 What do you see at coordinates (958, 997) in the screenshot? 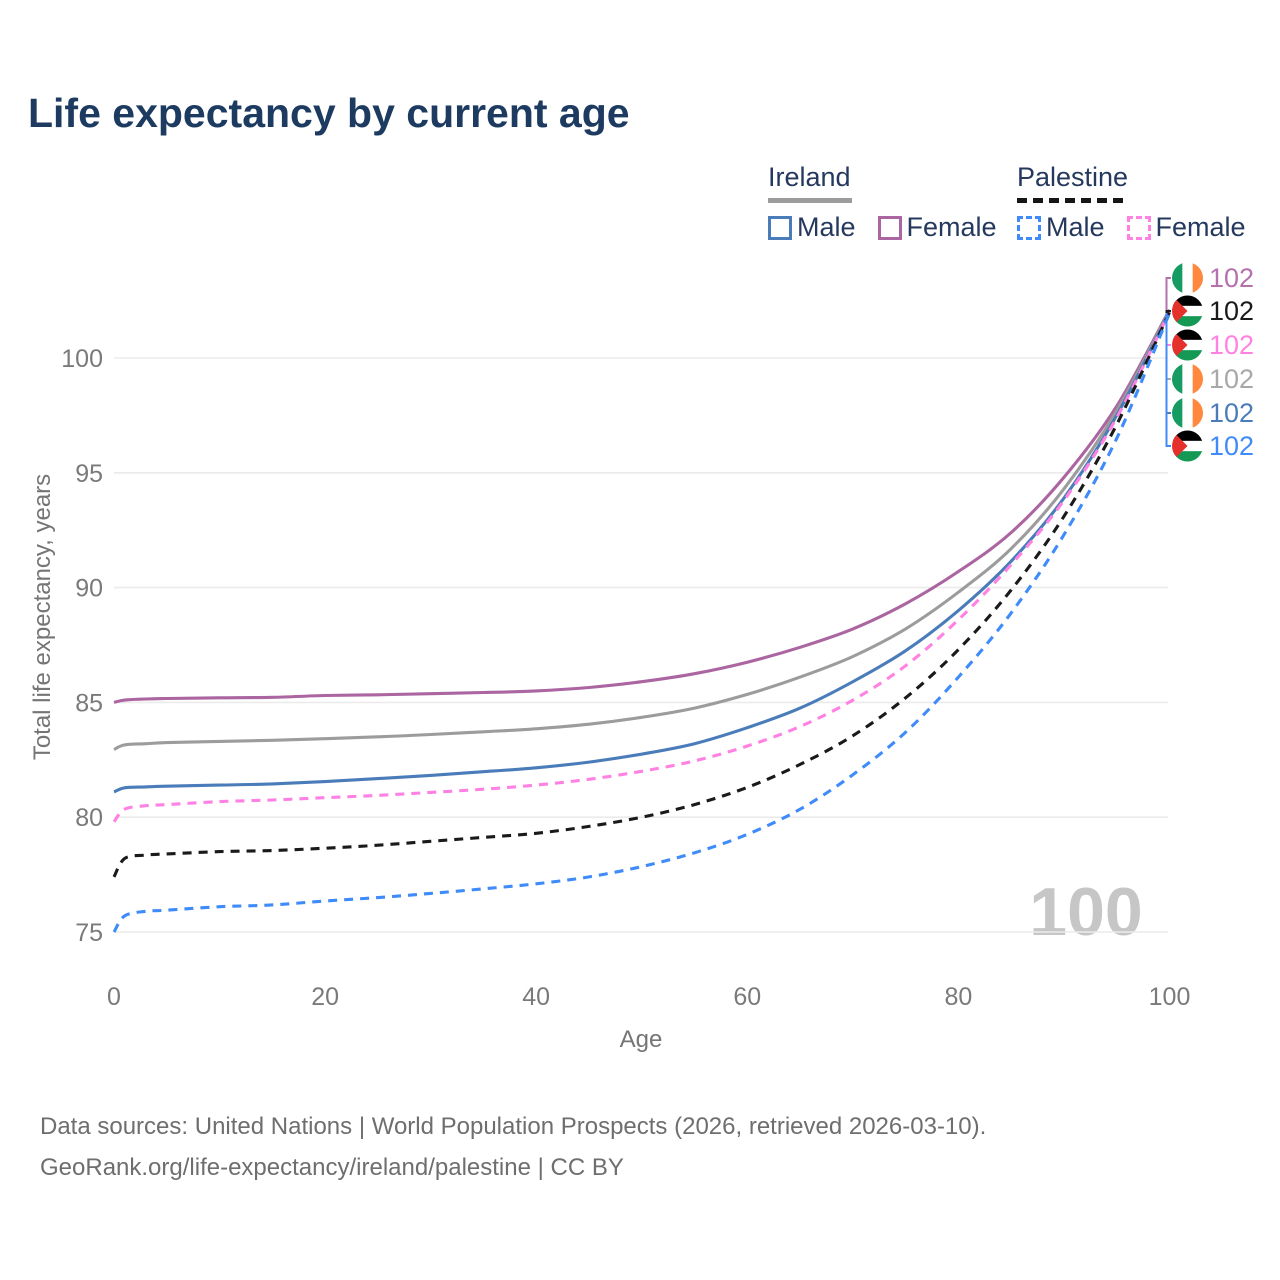
I see `x-tick-label: 80` at bounding box center [958, 997].